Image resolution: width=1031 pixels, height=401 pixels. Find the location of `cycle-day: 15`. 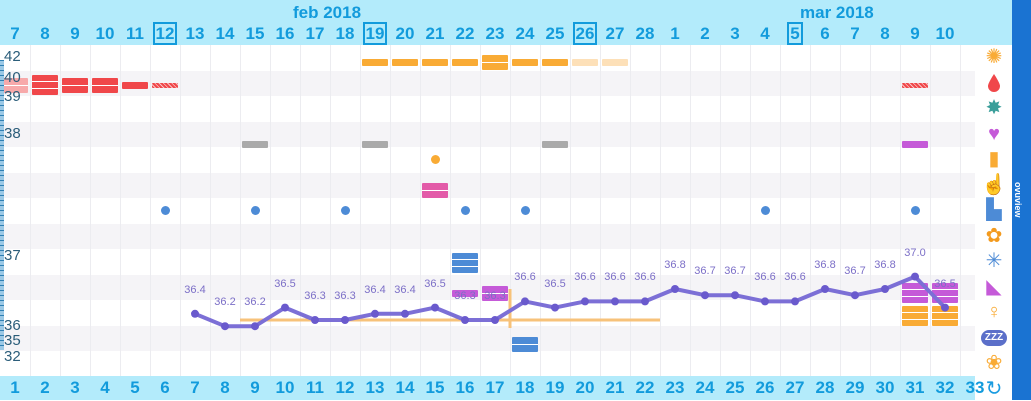

cycle-day: 15 is located at coordinates (435, 387).